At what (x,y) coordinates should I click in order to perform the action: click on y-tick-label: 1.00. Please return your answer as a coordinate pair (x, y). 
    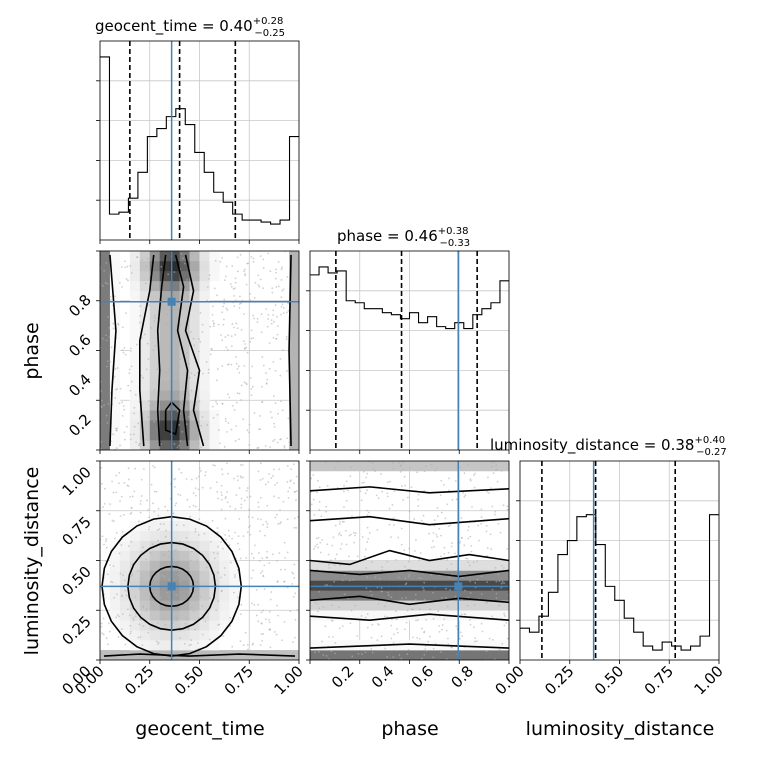
    Looking at the image, I should click on (76, 481).